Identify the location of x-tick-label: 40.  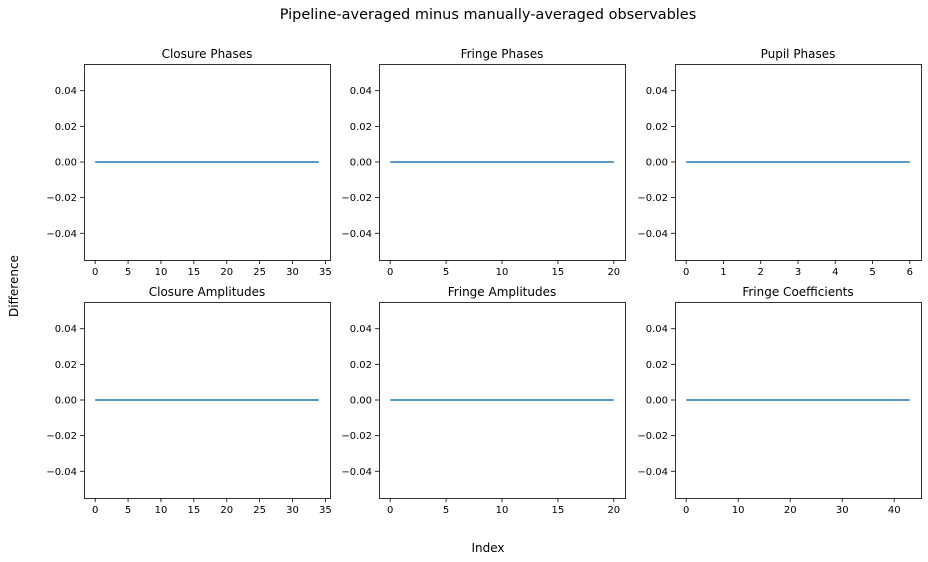
(894, 510).